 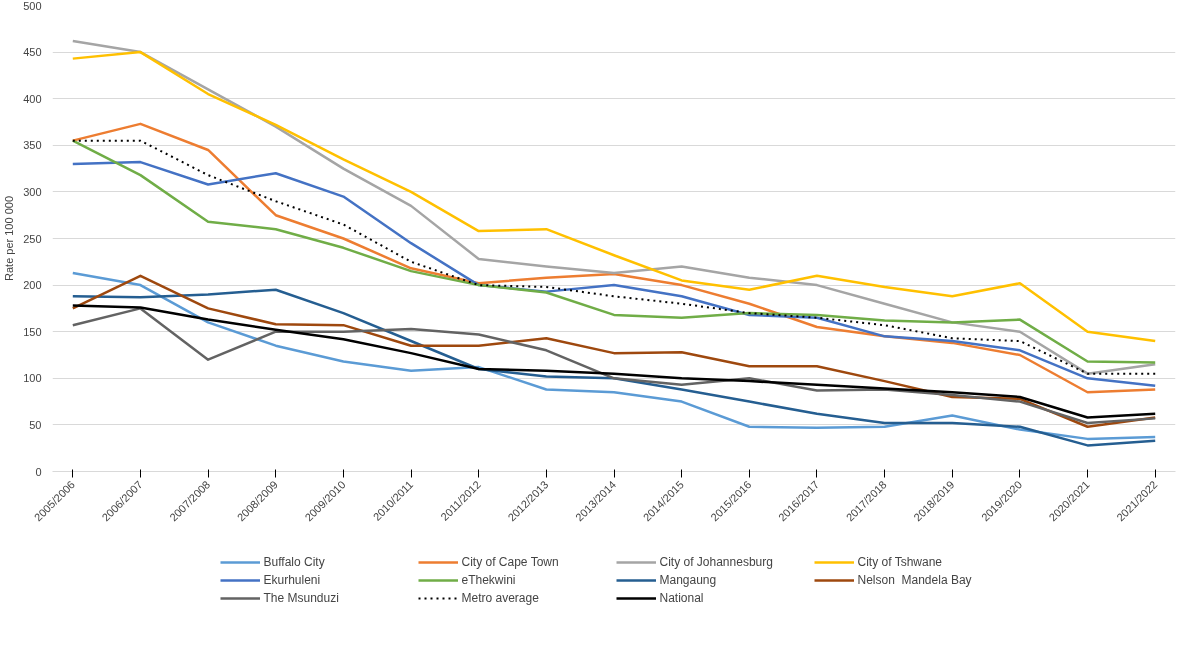 What do you see at coordinates (489, 580) in the screenshot?
I see `legend-label: eThekwini` at bounding box center [489, 580].